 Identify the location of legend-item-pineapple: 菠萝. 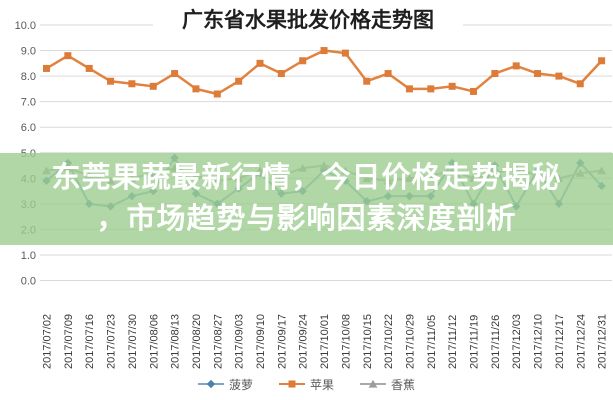
(225, 384).